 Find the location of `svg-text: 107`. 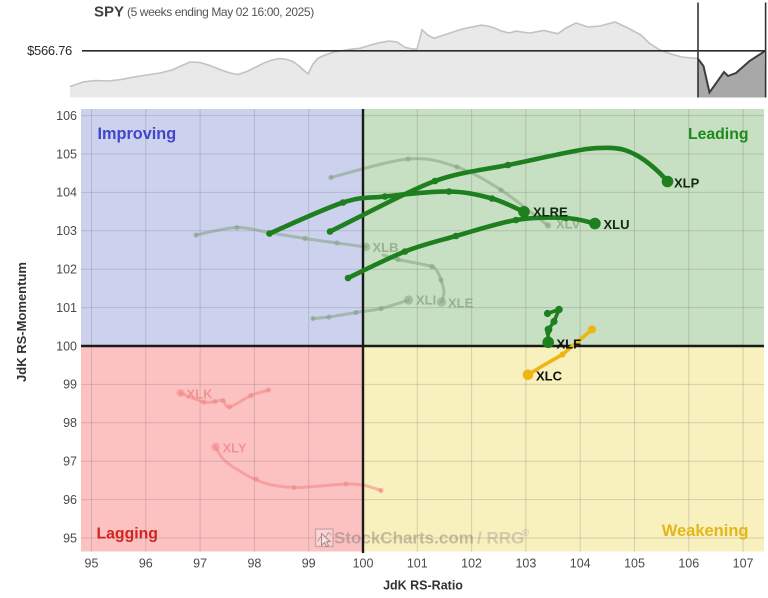

svg-text: 107 is located at coordinates (743, 564).